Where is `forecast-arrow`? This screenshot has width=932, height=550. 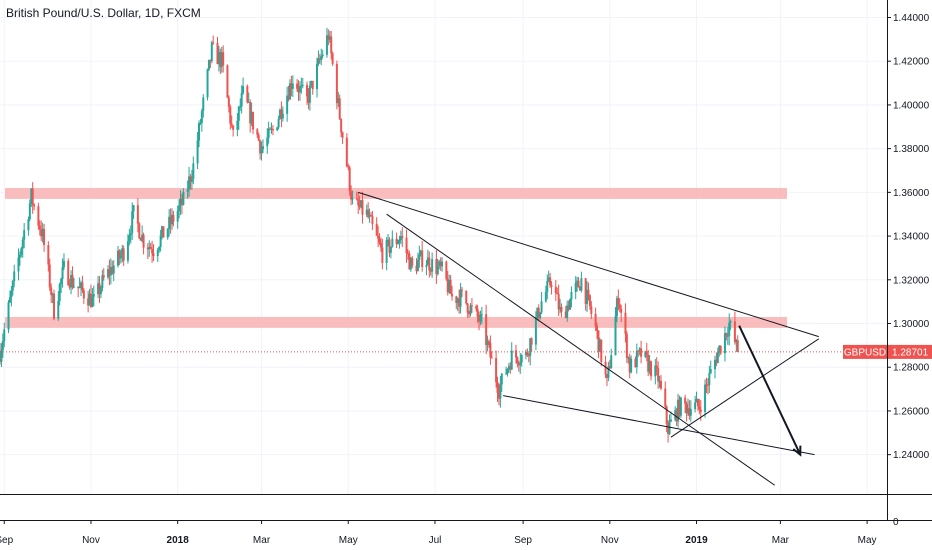 forecast-arrow is located at coordinates (770, 390).